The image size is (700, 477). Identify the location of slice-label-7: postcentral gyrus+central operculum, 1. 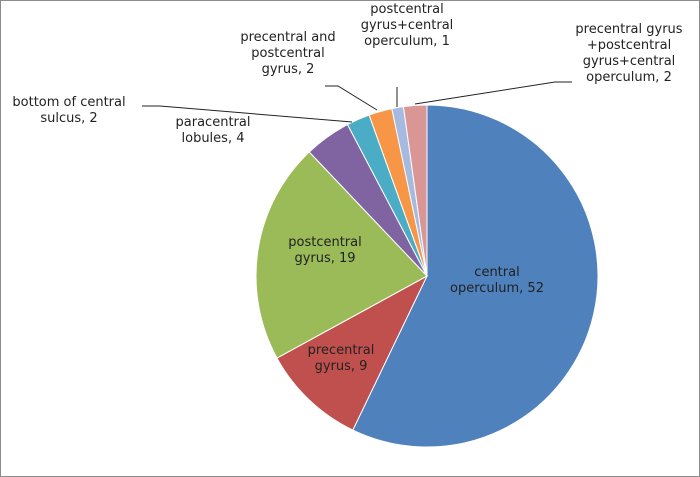
(407, 25).